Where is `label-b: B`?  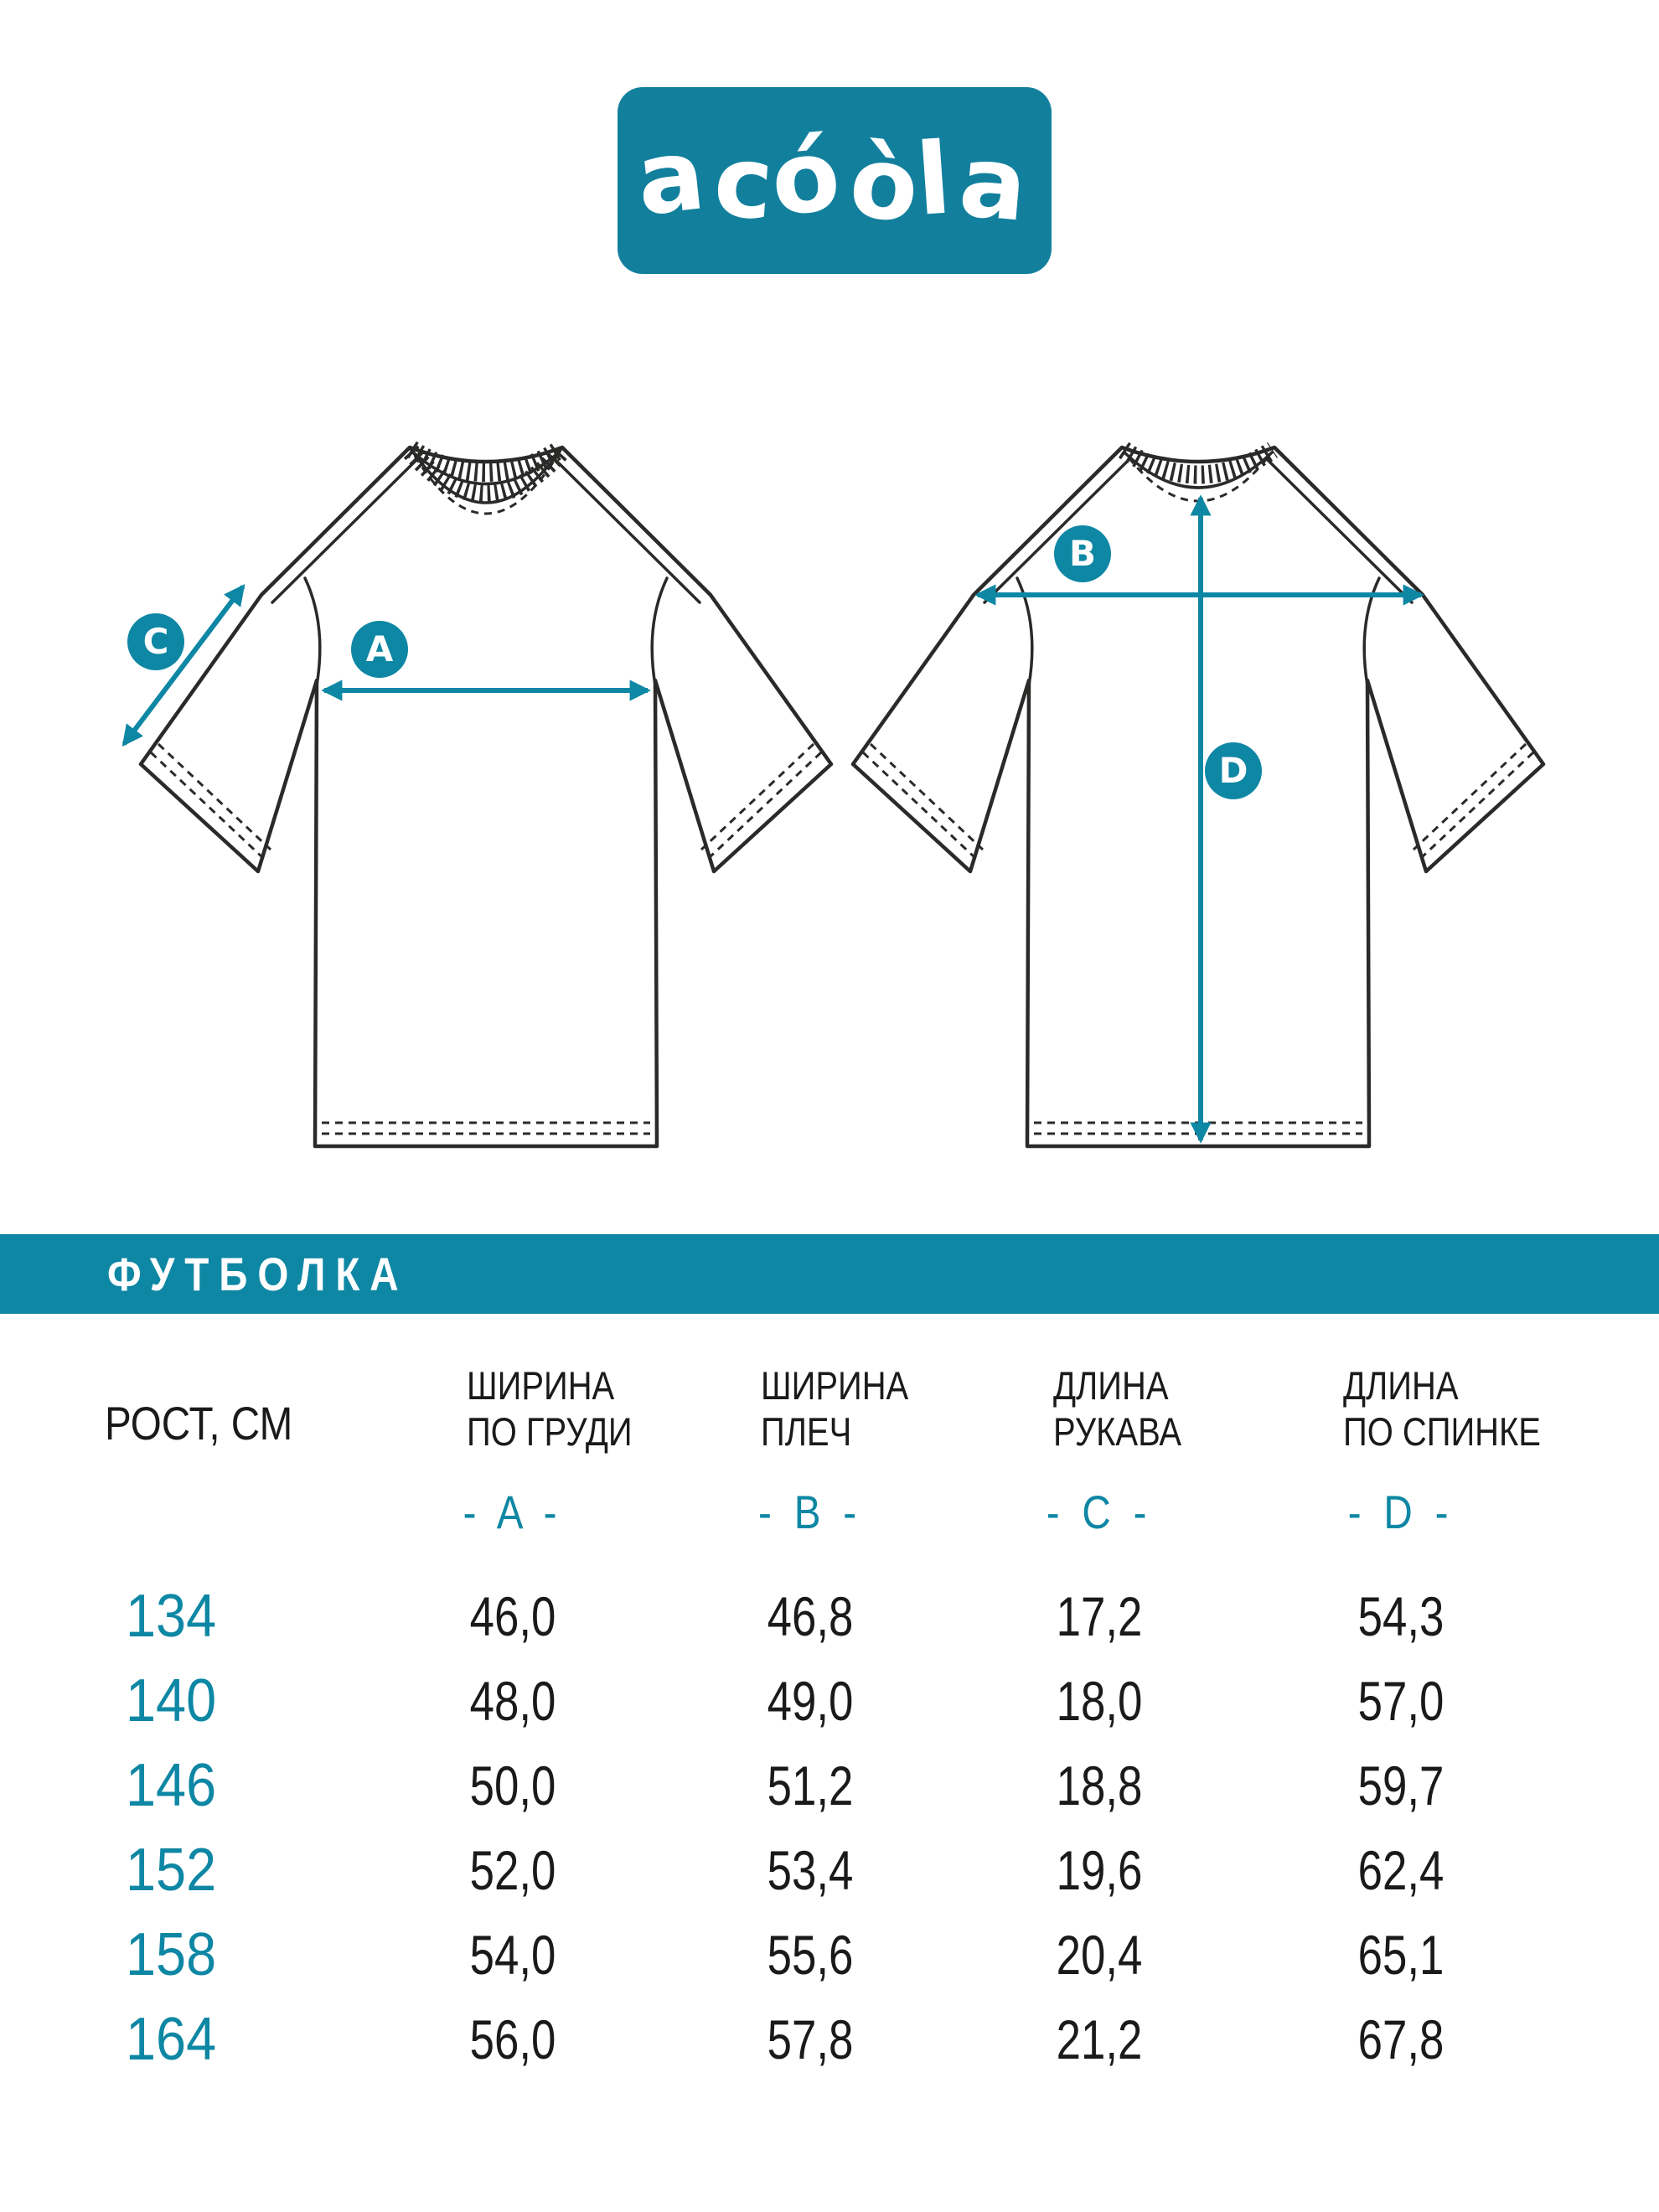
label-b: B is located at coordinates (1082, 553).